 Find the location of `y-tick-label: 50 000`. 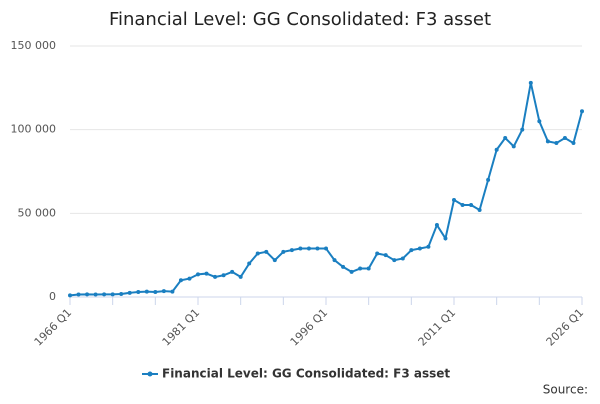

y-tick-label: 50 000 is located at coordinates (37, 212).